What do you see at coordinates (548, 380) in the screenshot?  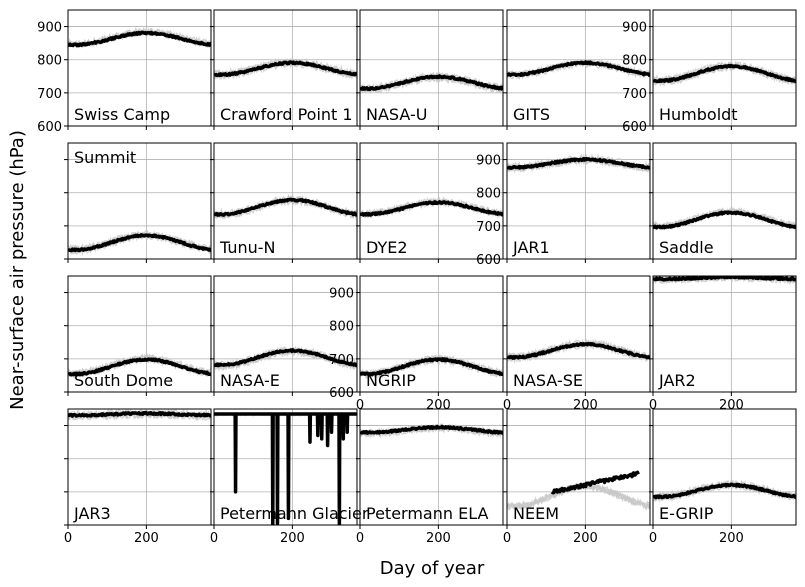 I see `panel-label: NASA-SE` at bounding box center [548, 380].